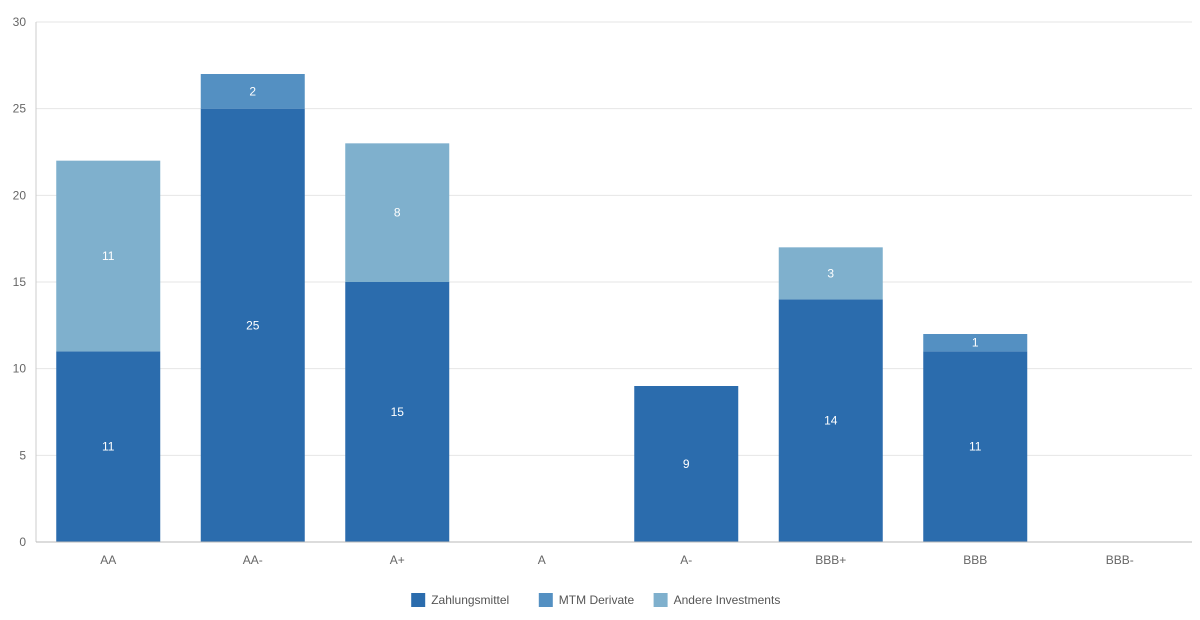 The width and height of the screenshot is (1200, 620). I want to click on bar-data-label: 25, so click(253, 325).